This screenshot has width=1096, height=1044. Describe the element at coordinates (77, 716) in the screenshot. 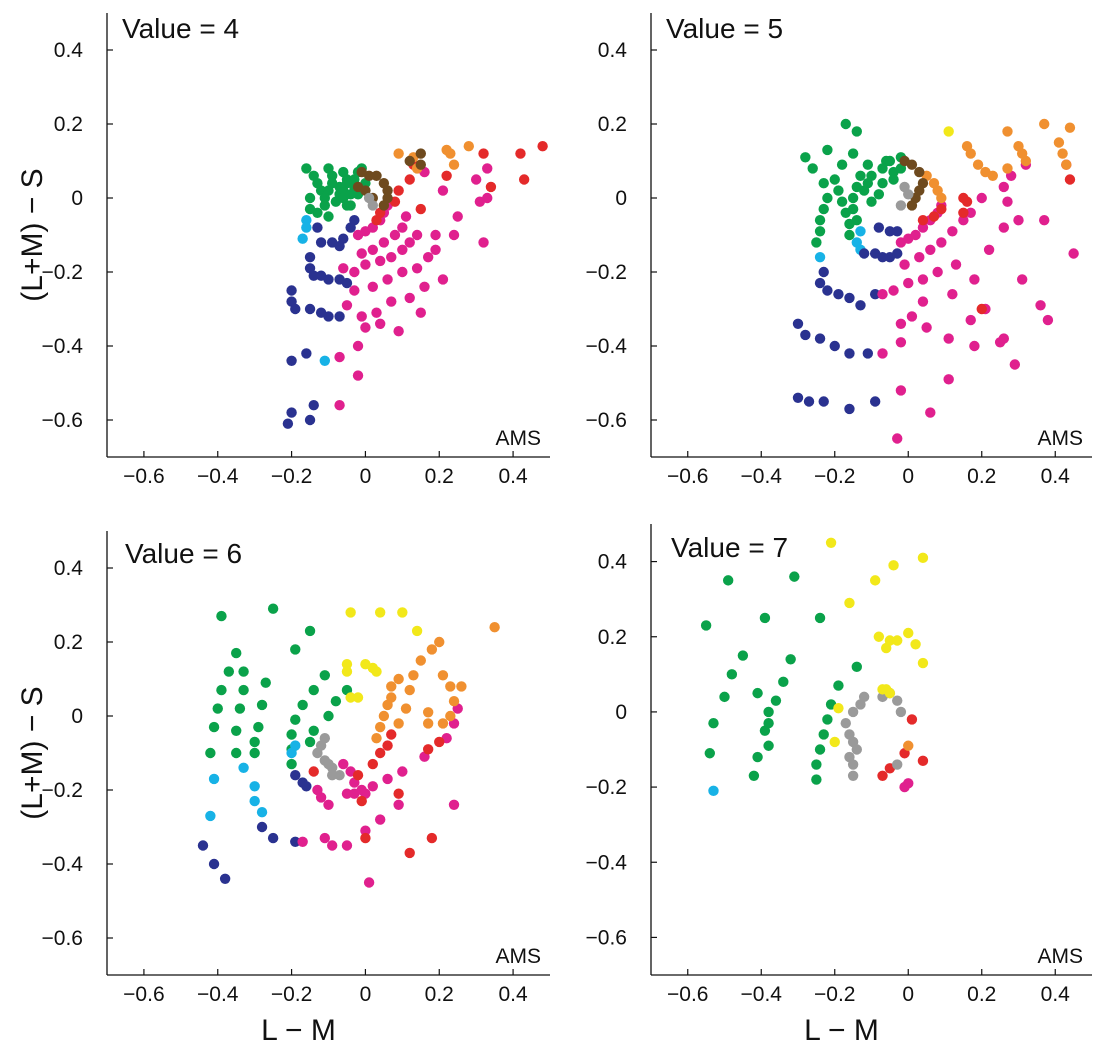

I see `y-tick-label: 0` at that location.